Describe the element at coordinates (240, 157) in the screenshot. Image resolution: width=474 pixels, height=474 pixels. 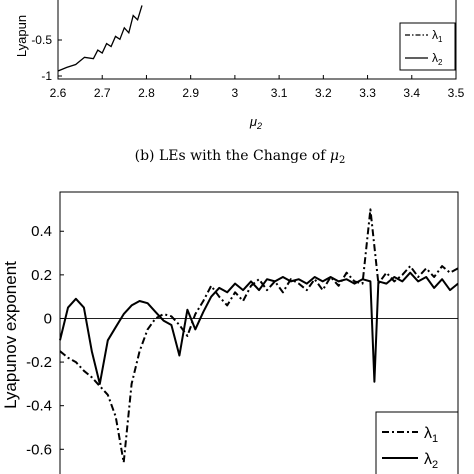
I see `figure-caption: (b) LEs with the Change of μ2` at that location.